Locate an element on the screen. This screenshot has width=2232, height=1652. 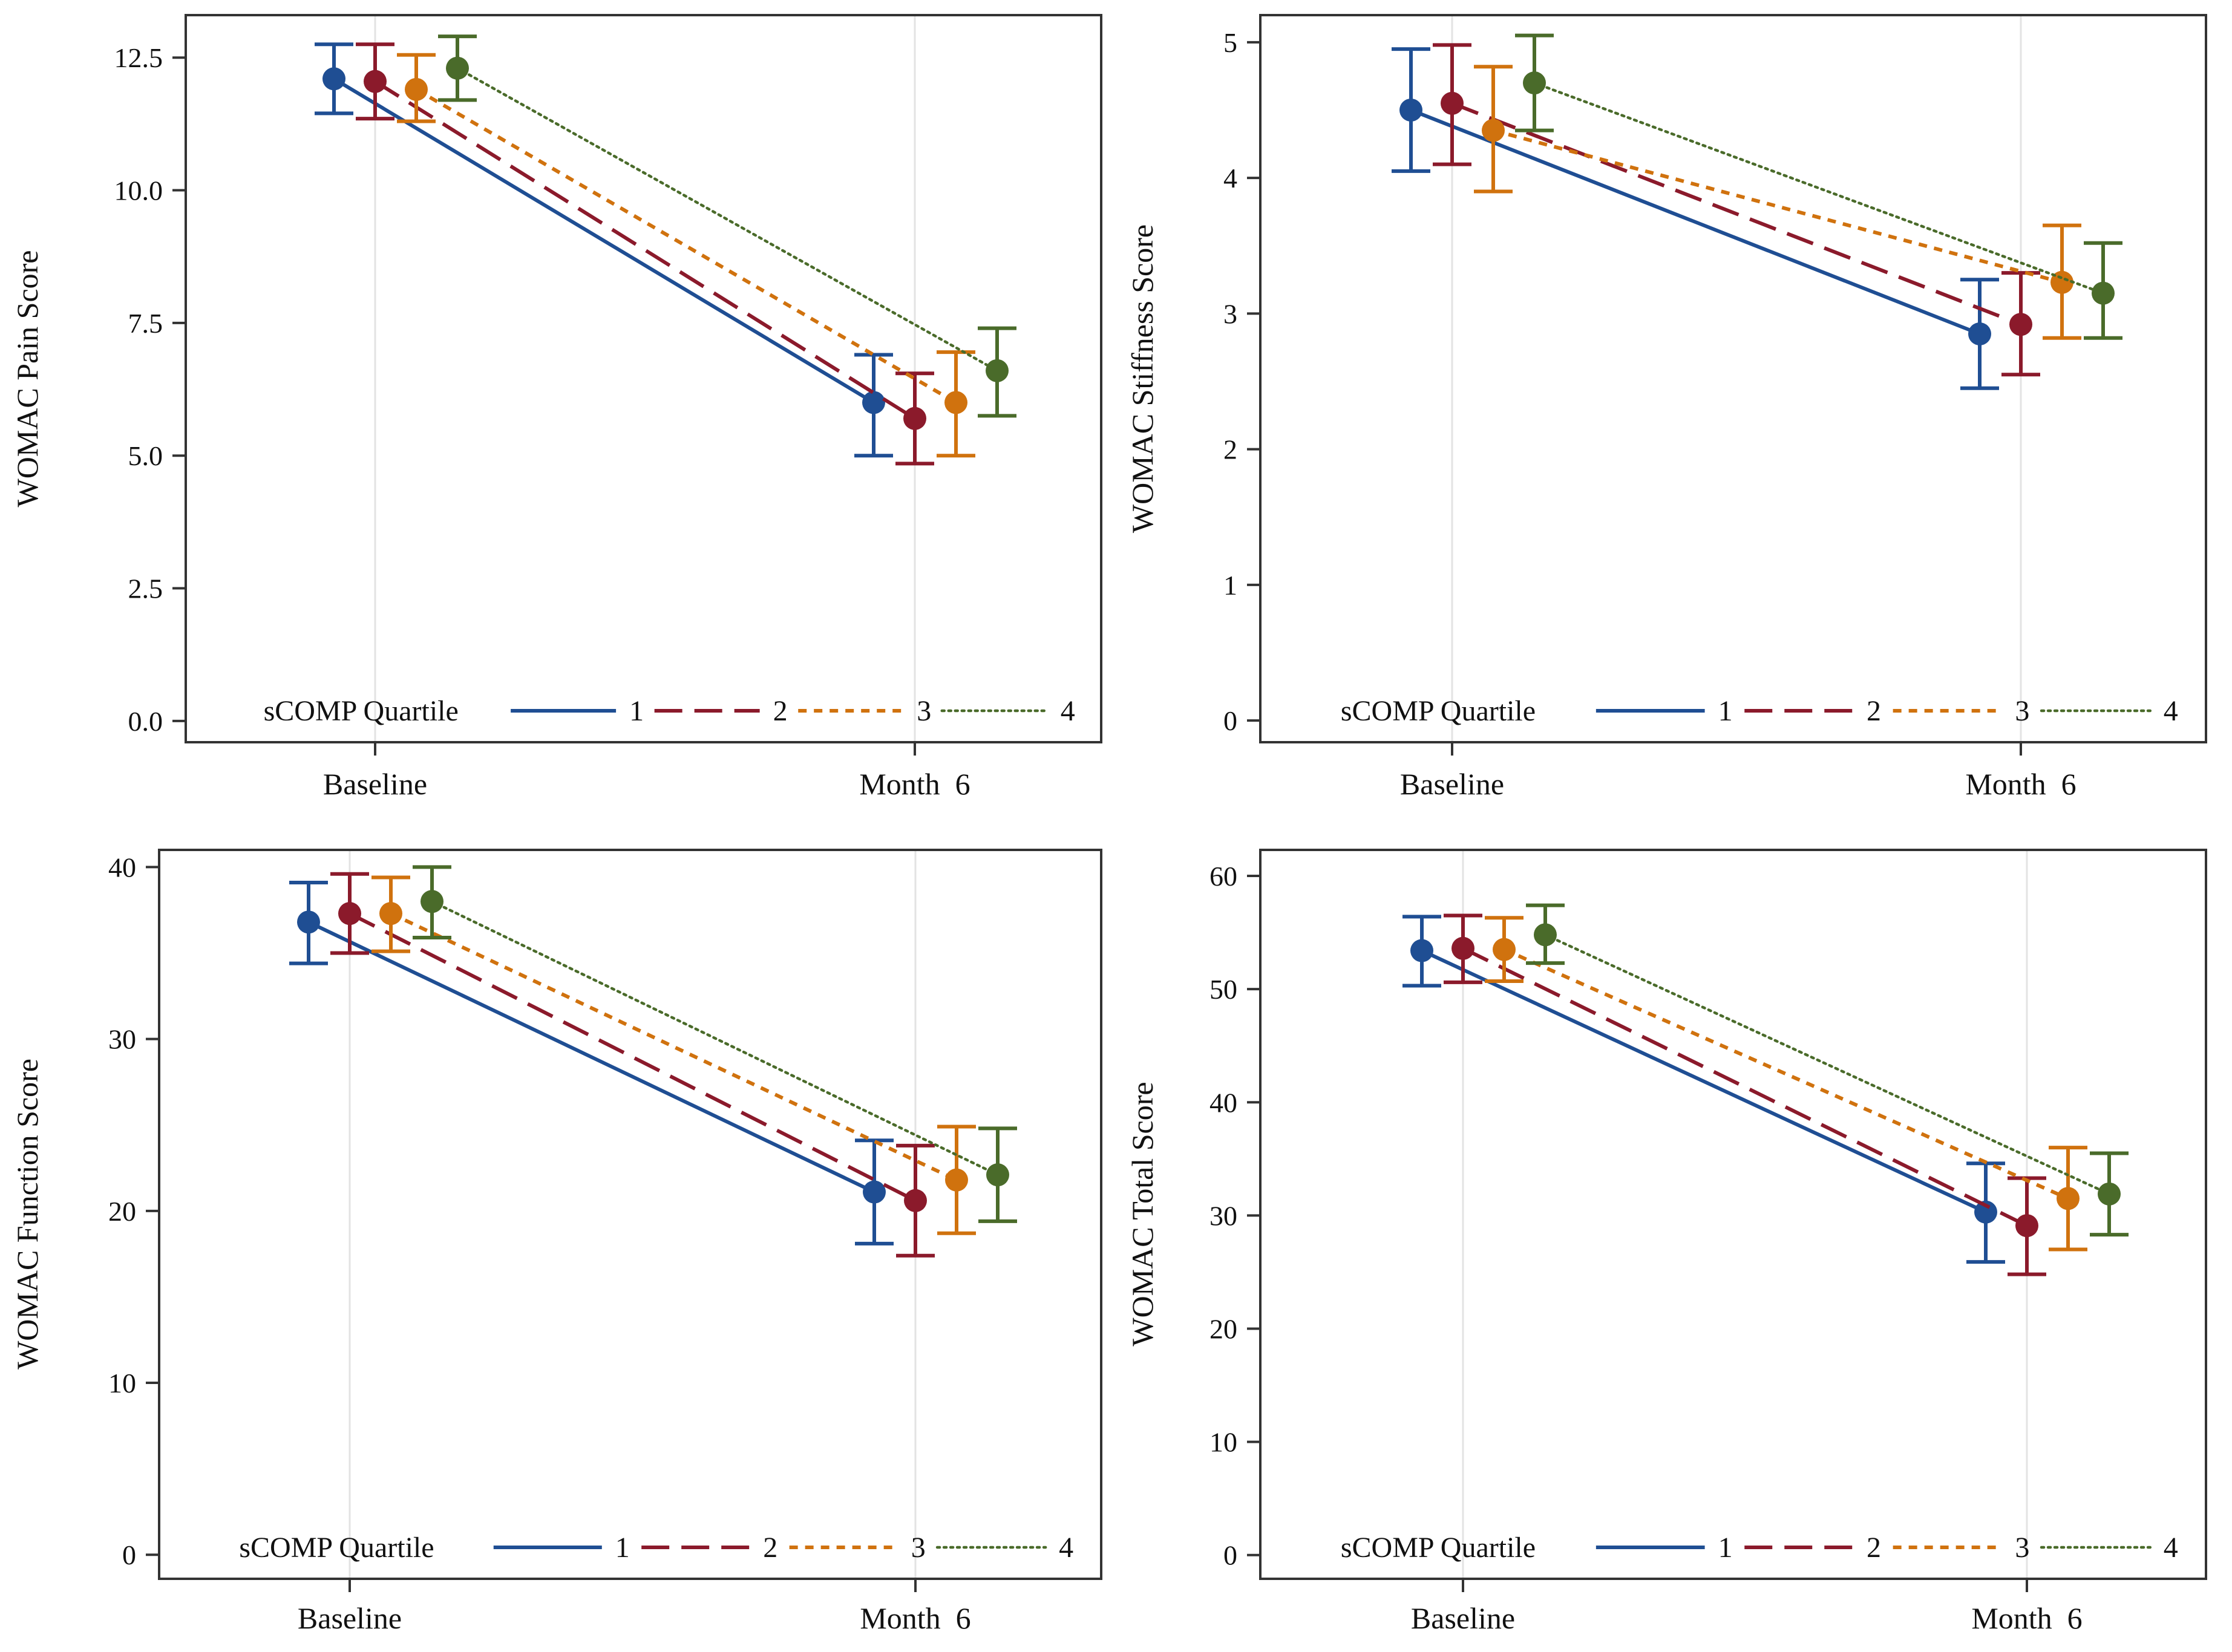
y-tick-label: 7.5 is located at coordinates (145, 323).